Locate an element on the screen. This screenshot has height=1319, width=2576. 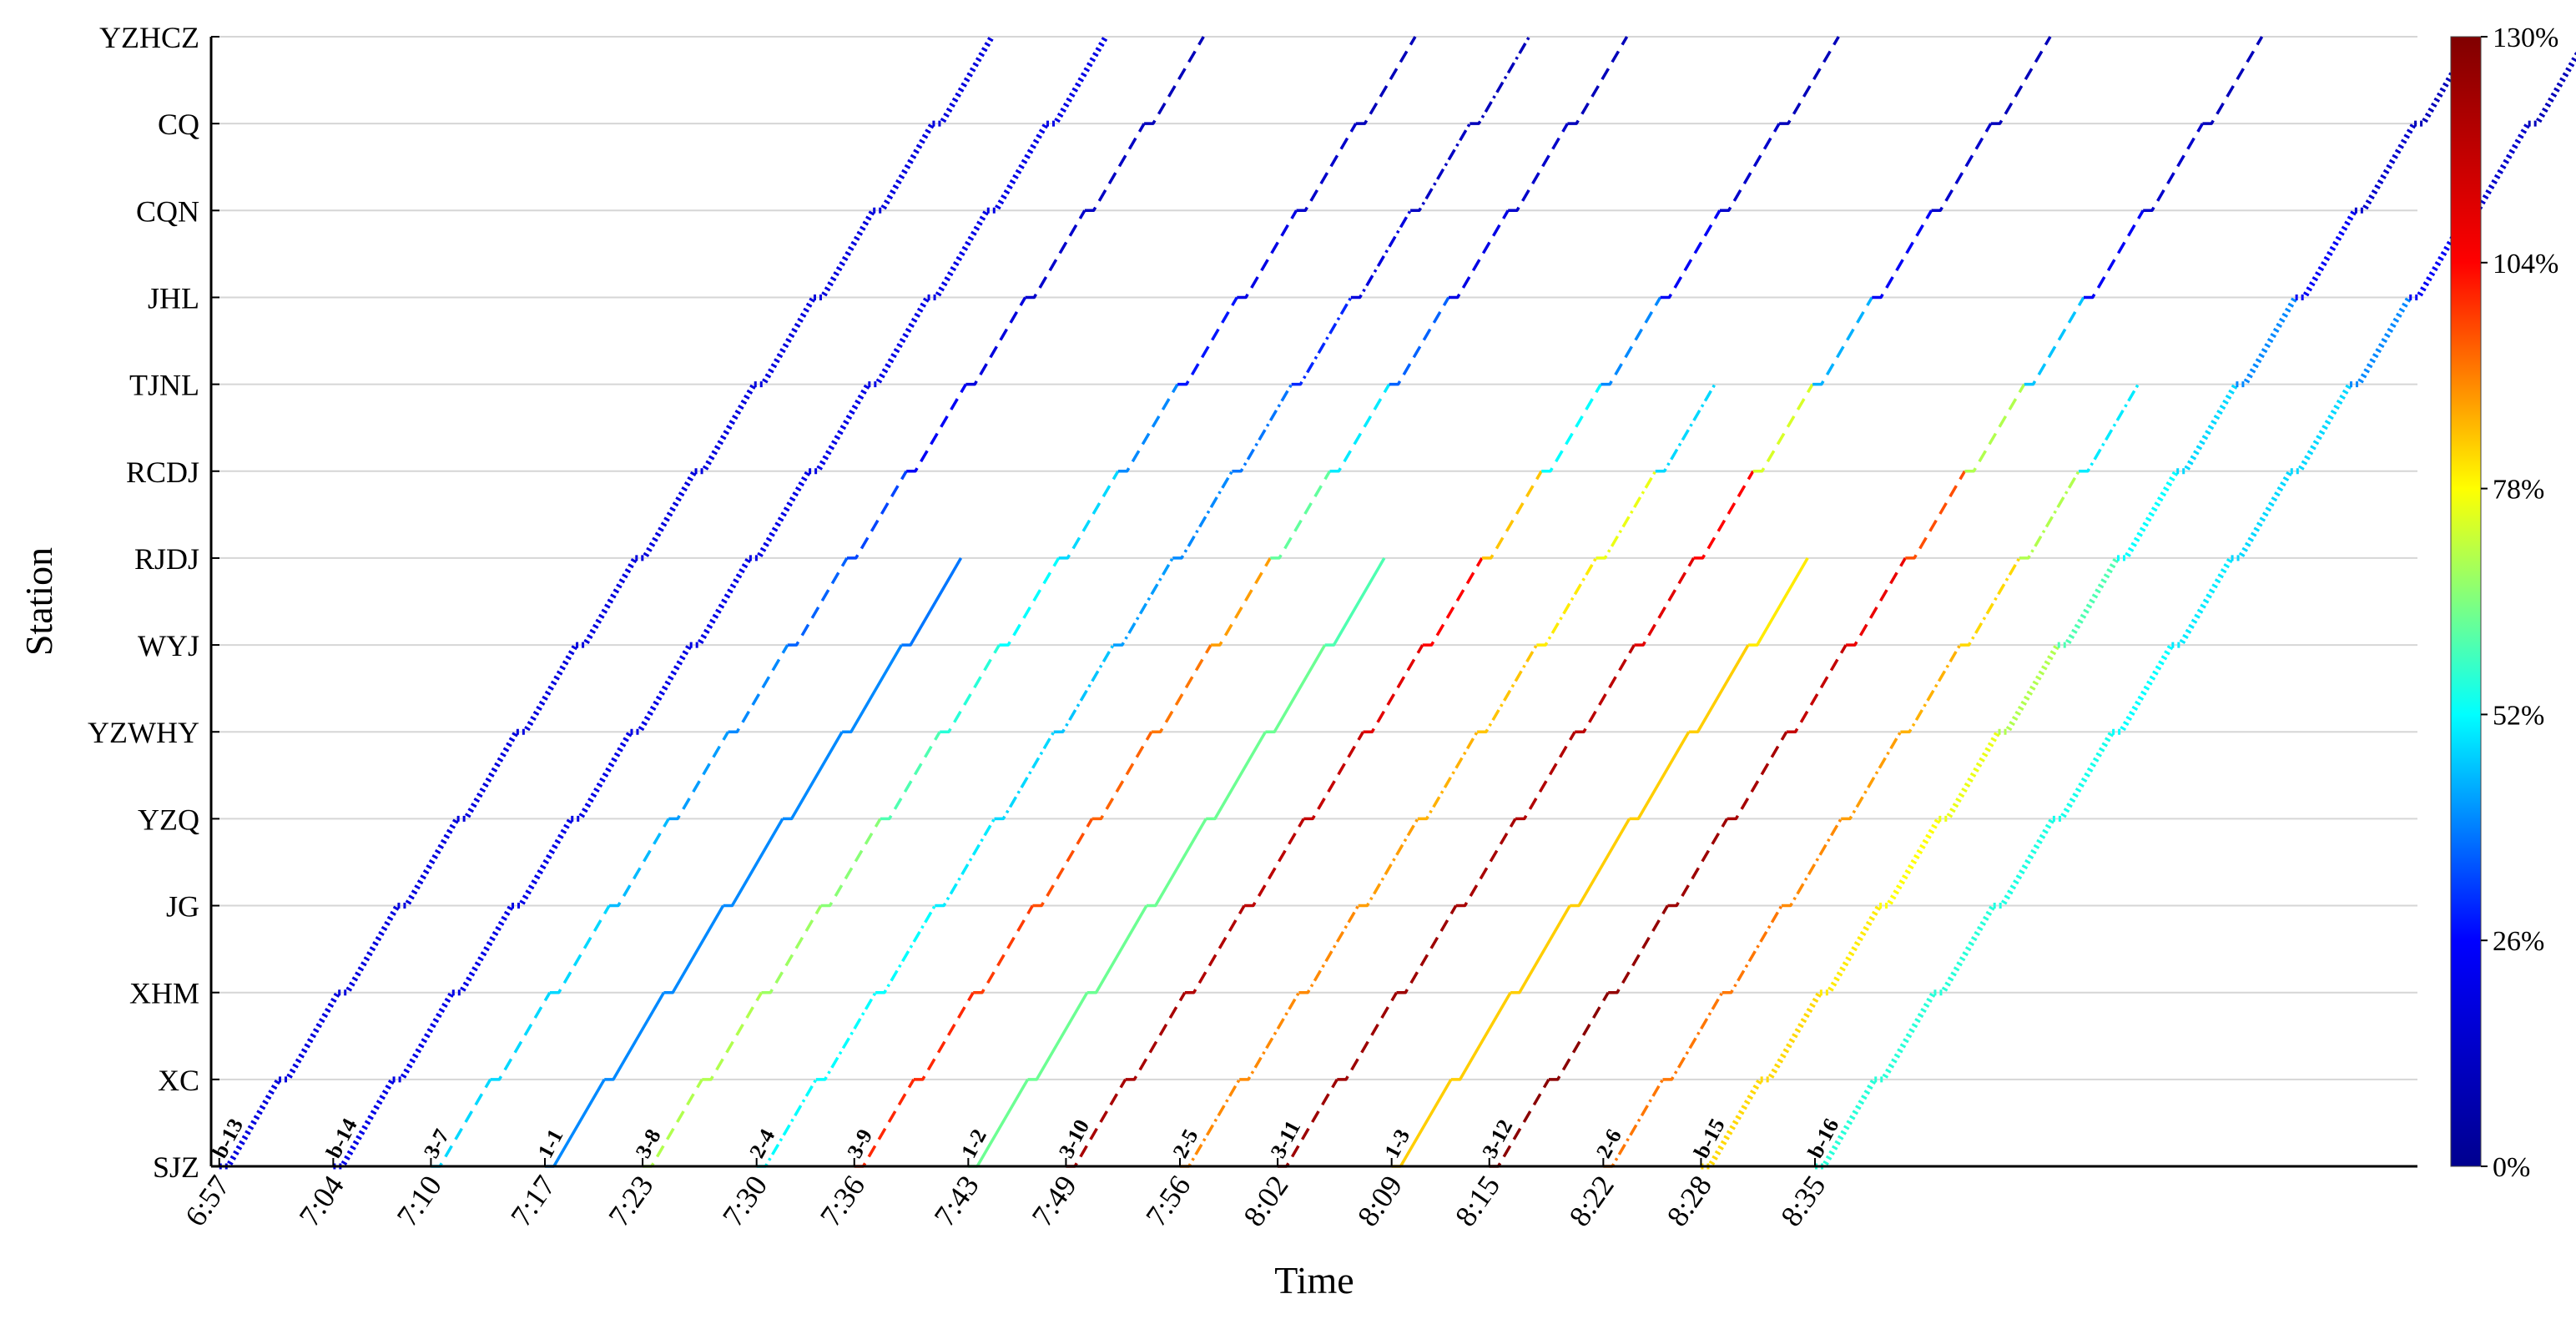
train-label: 3-7 is located at coordinates (437, 1143).